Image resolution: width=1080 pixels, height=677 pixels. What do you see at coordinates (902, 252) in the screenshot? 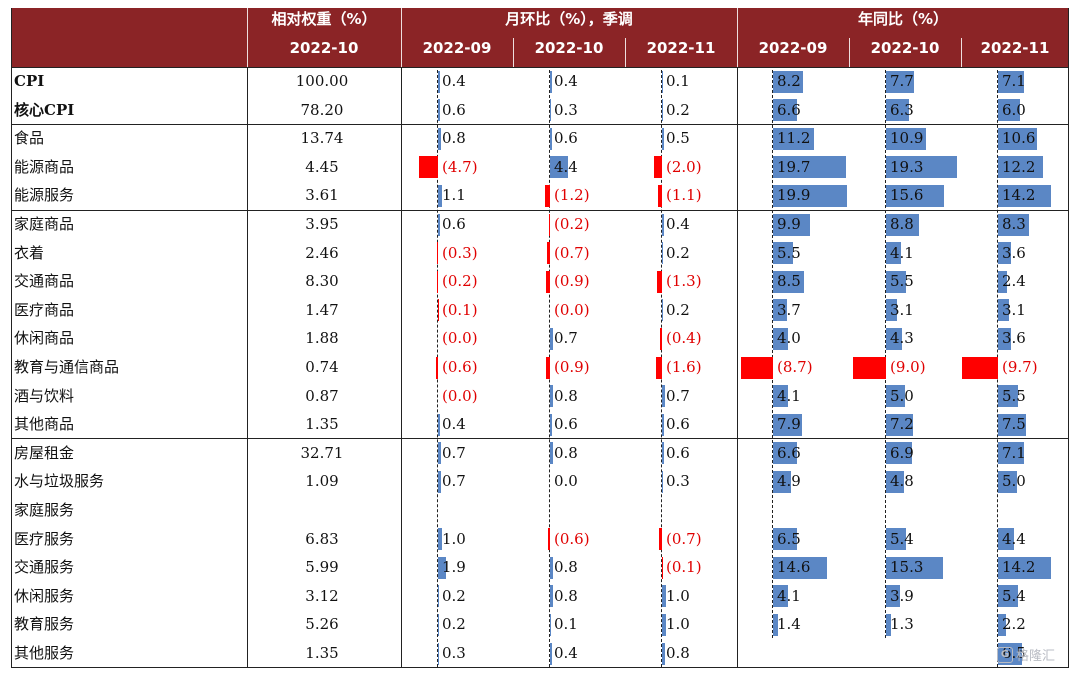
I see `yoy-value: 4.1` at bounding box center [902, 252].